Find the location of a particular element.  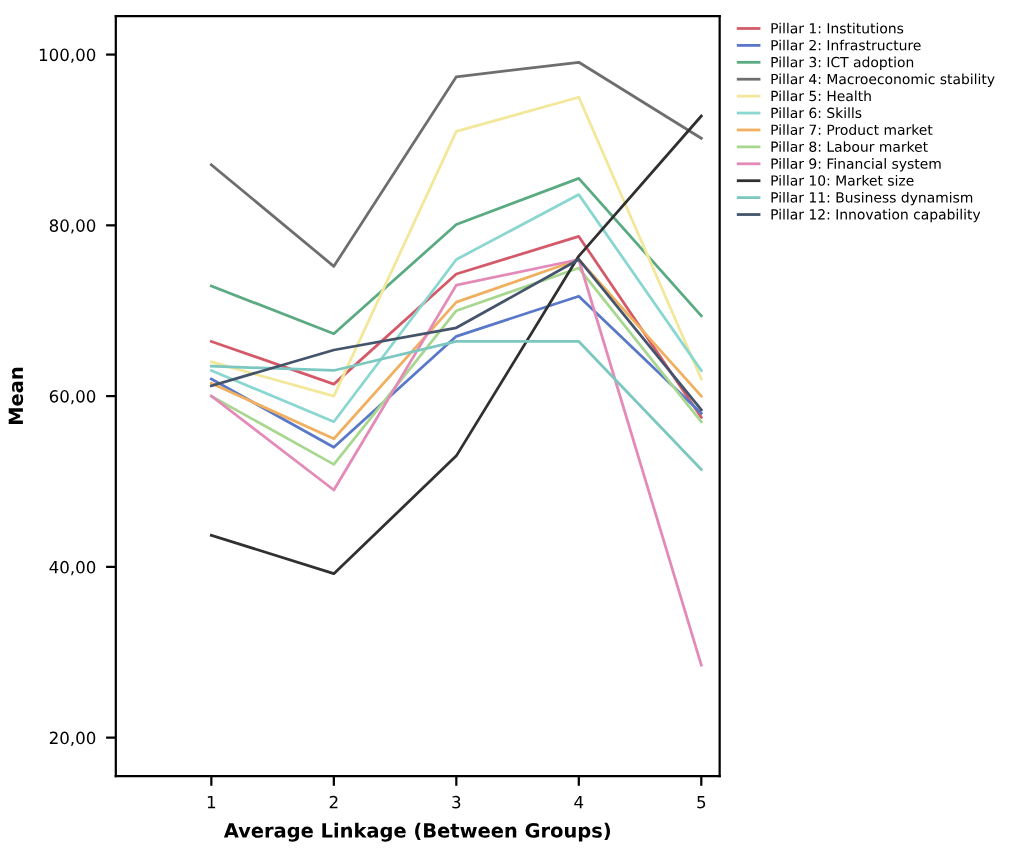

y-tick-label: 80,00 is located at coordinates (72, 226).